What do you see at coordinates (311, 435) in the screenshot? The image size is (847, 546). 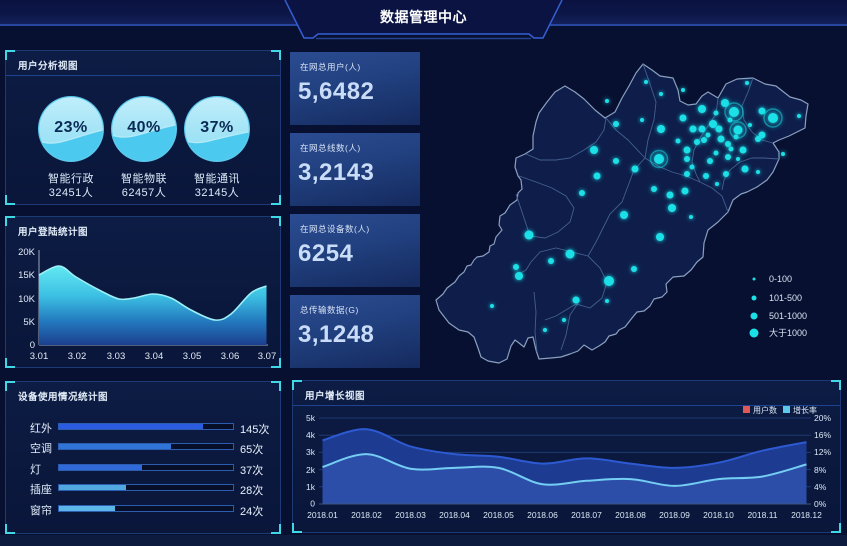 I see `svg-text: 4k` at bounding box center [311, 435].